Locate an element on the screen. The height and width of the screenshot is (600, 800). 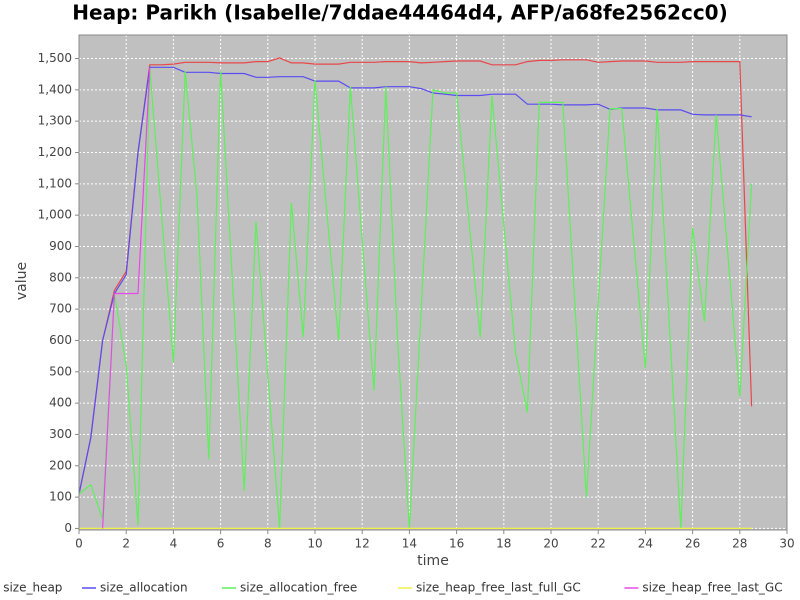
x-tick-label: 22 is located at coordinates (598, 544).